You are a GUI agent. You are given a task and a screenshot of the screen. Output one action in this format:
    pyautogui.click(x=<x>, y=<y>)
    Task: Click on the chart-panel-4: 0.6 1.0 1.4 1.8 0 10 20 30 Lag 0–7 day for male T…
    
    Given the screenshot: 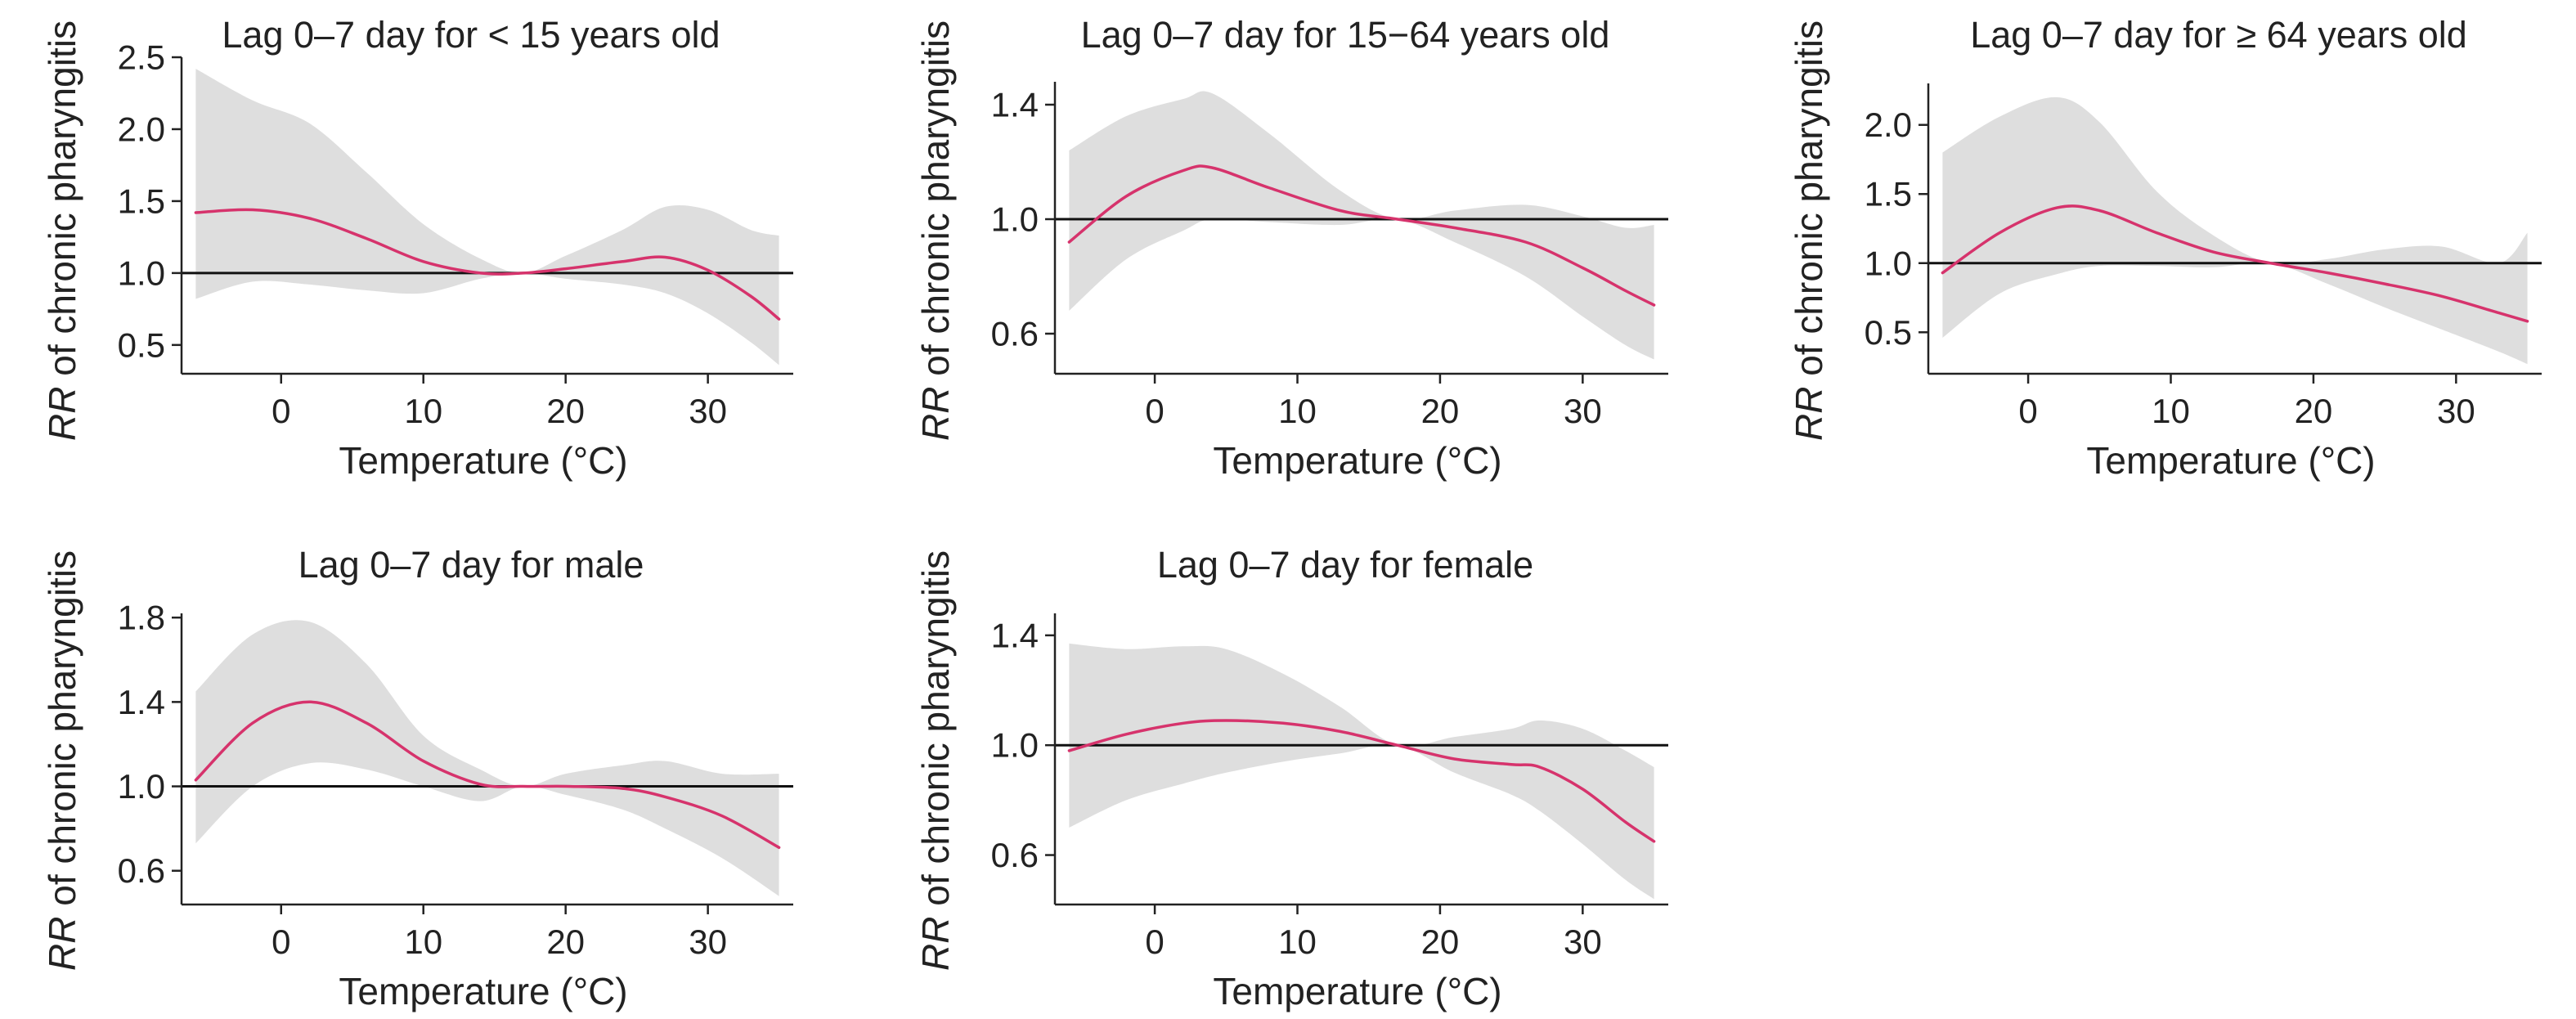 What is the action you would take?
    pyautogui.click(x=417, y=778)
    